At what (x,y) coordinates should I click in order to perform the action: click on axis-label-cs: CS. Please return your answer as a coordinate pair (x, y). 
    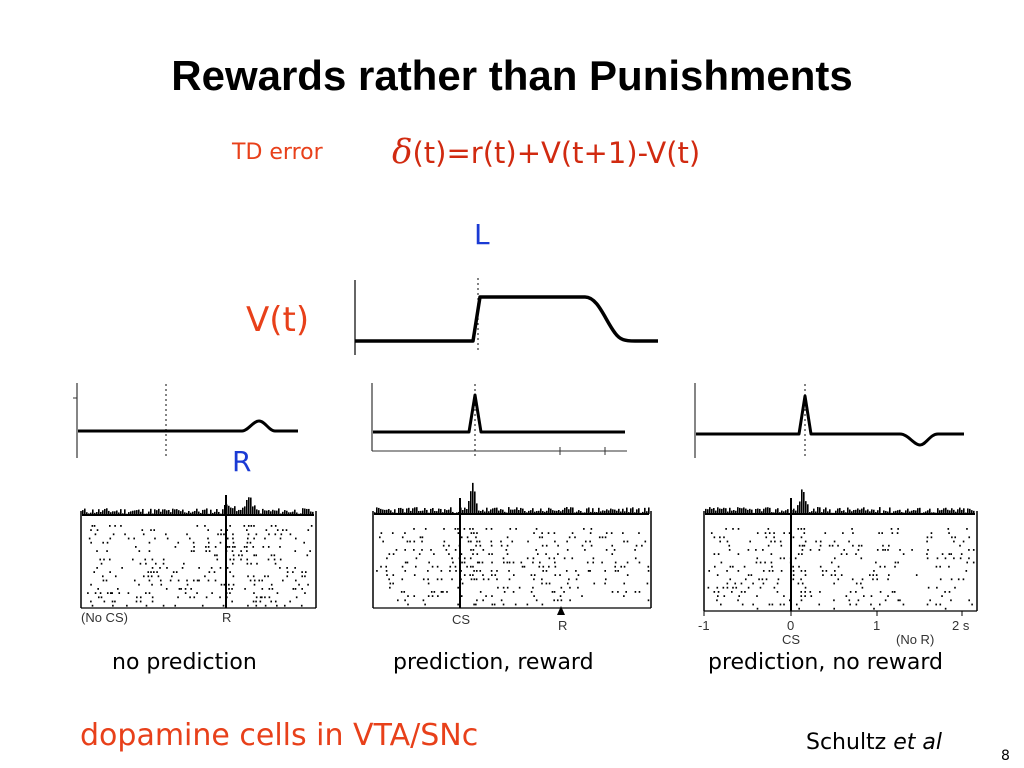
    Looking at the image, I should click on (791, 639).